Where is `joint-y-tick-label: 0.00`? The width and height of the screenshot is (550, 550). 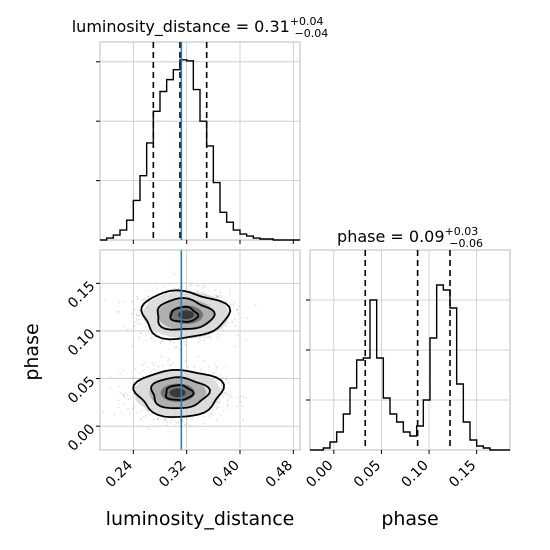
joint-y-tick-label: 0.00 is located at coordinates (81, 437).